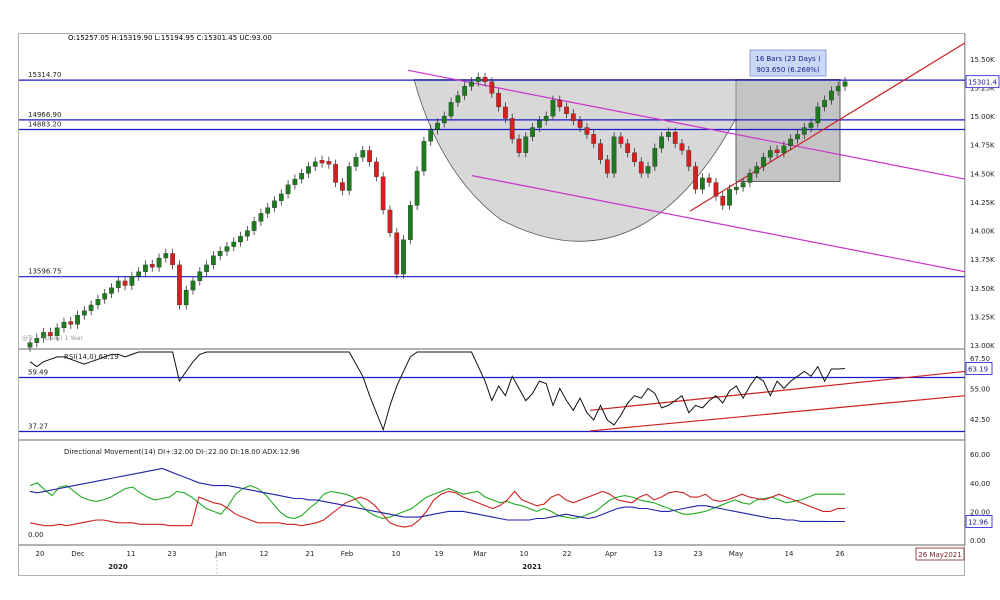 This screenshot has height=600, width=1000. What do you see at coordinates (788, 130) in the screenshot?
I see `measure-box` at bounding box center [788, 130].